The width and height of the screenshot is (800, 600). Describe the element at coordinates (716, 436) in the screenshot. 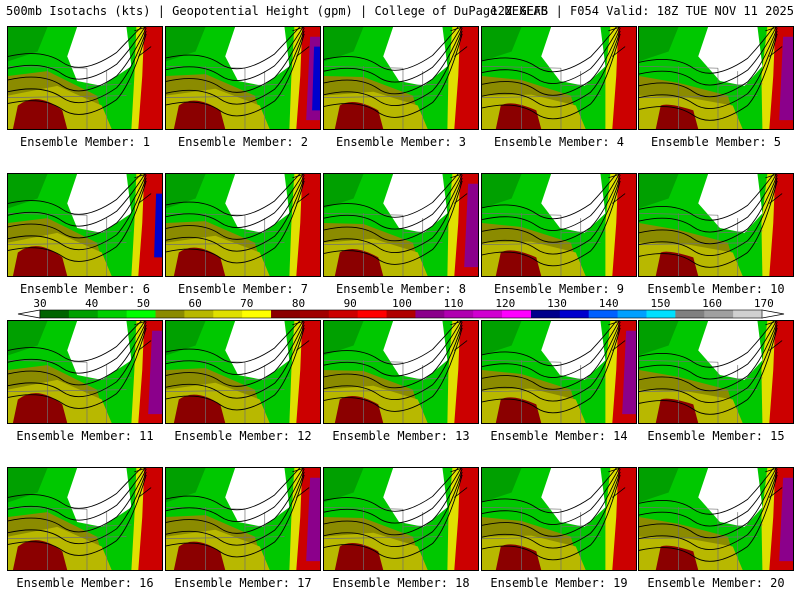

I see `member-caption: Ensemble Member: 15` at that location.